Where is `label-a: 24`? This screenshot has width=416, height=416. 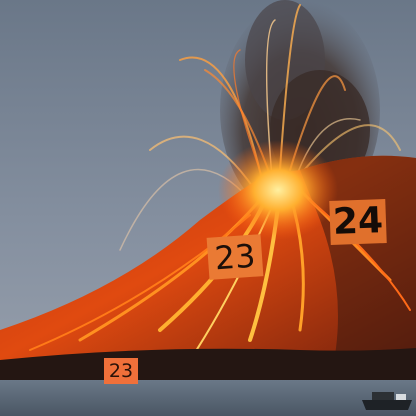 label-a: 24 is located at coordinates (358, 222).